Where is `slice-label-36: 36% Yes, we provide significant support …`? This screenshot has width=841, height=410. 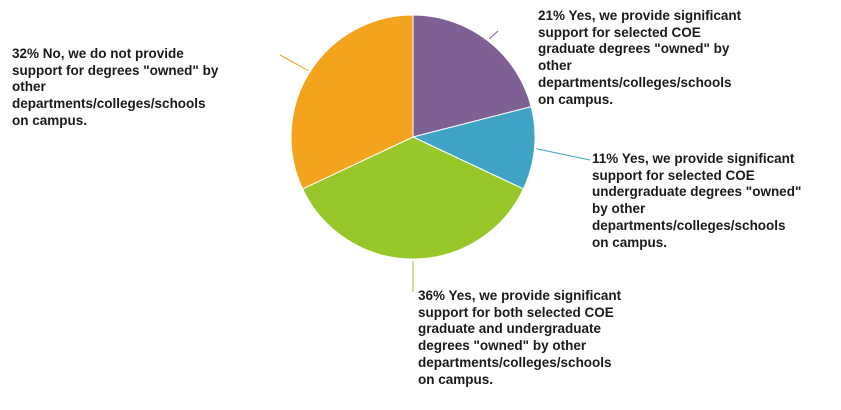
slice-label-36: 36% Yes, we provide significant support … is located at coordinates (520, 337).